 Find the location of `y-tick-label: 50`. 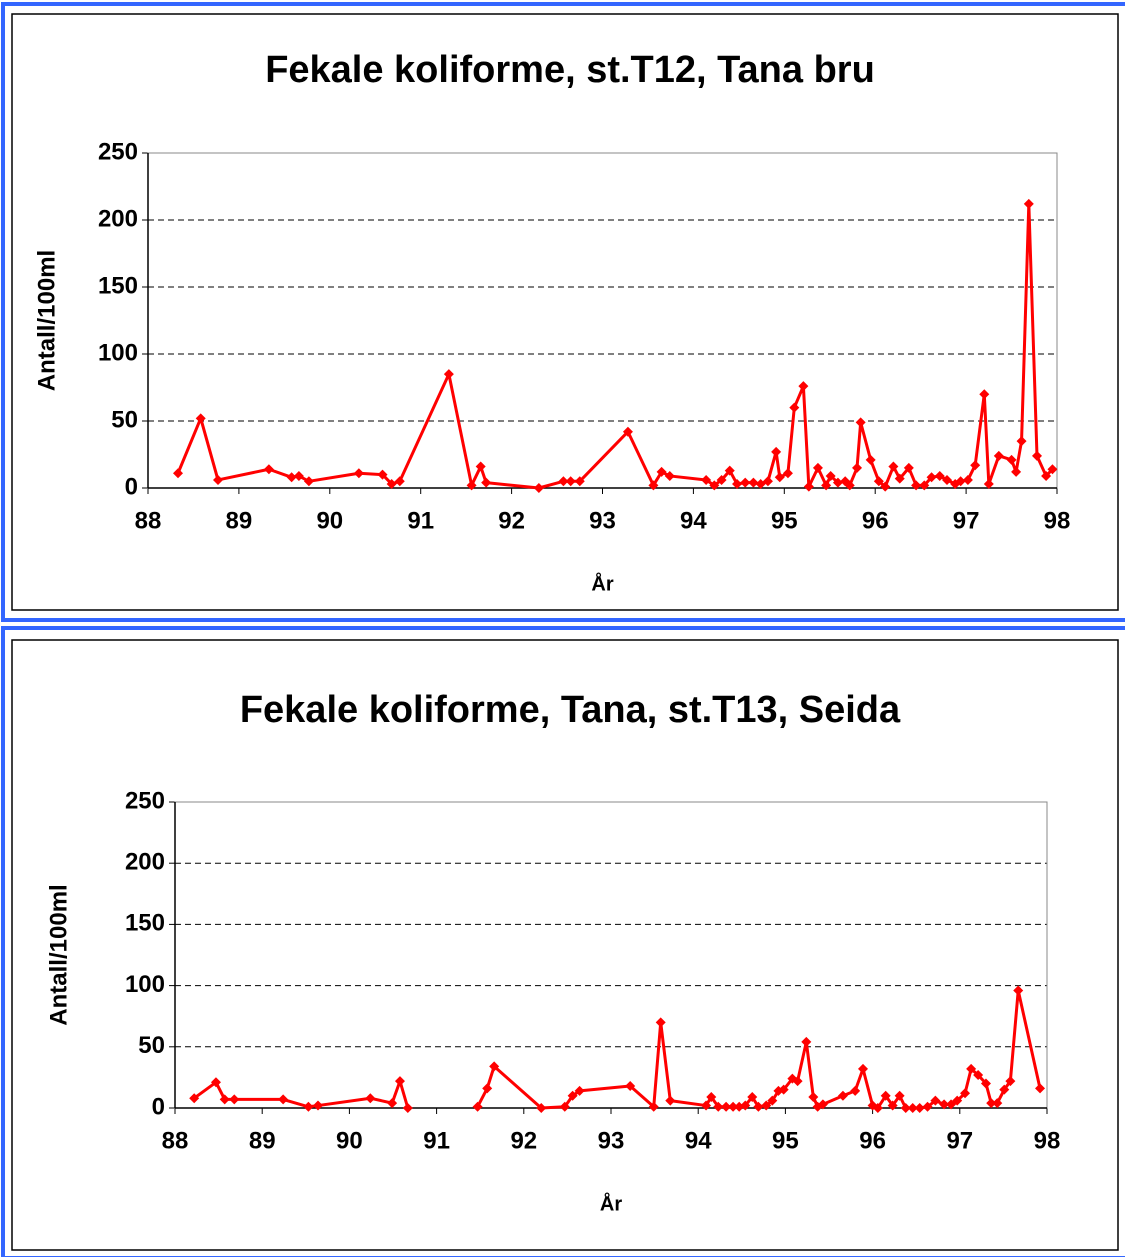

y-tick-label: 50 is located at coordinates (124, 419).